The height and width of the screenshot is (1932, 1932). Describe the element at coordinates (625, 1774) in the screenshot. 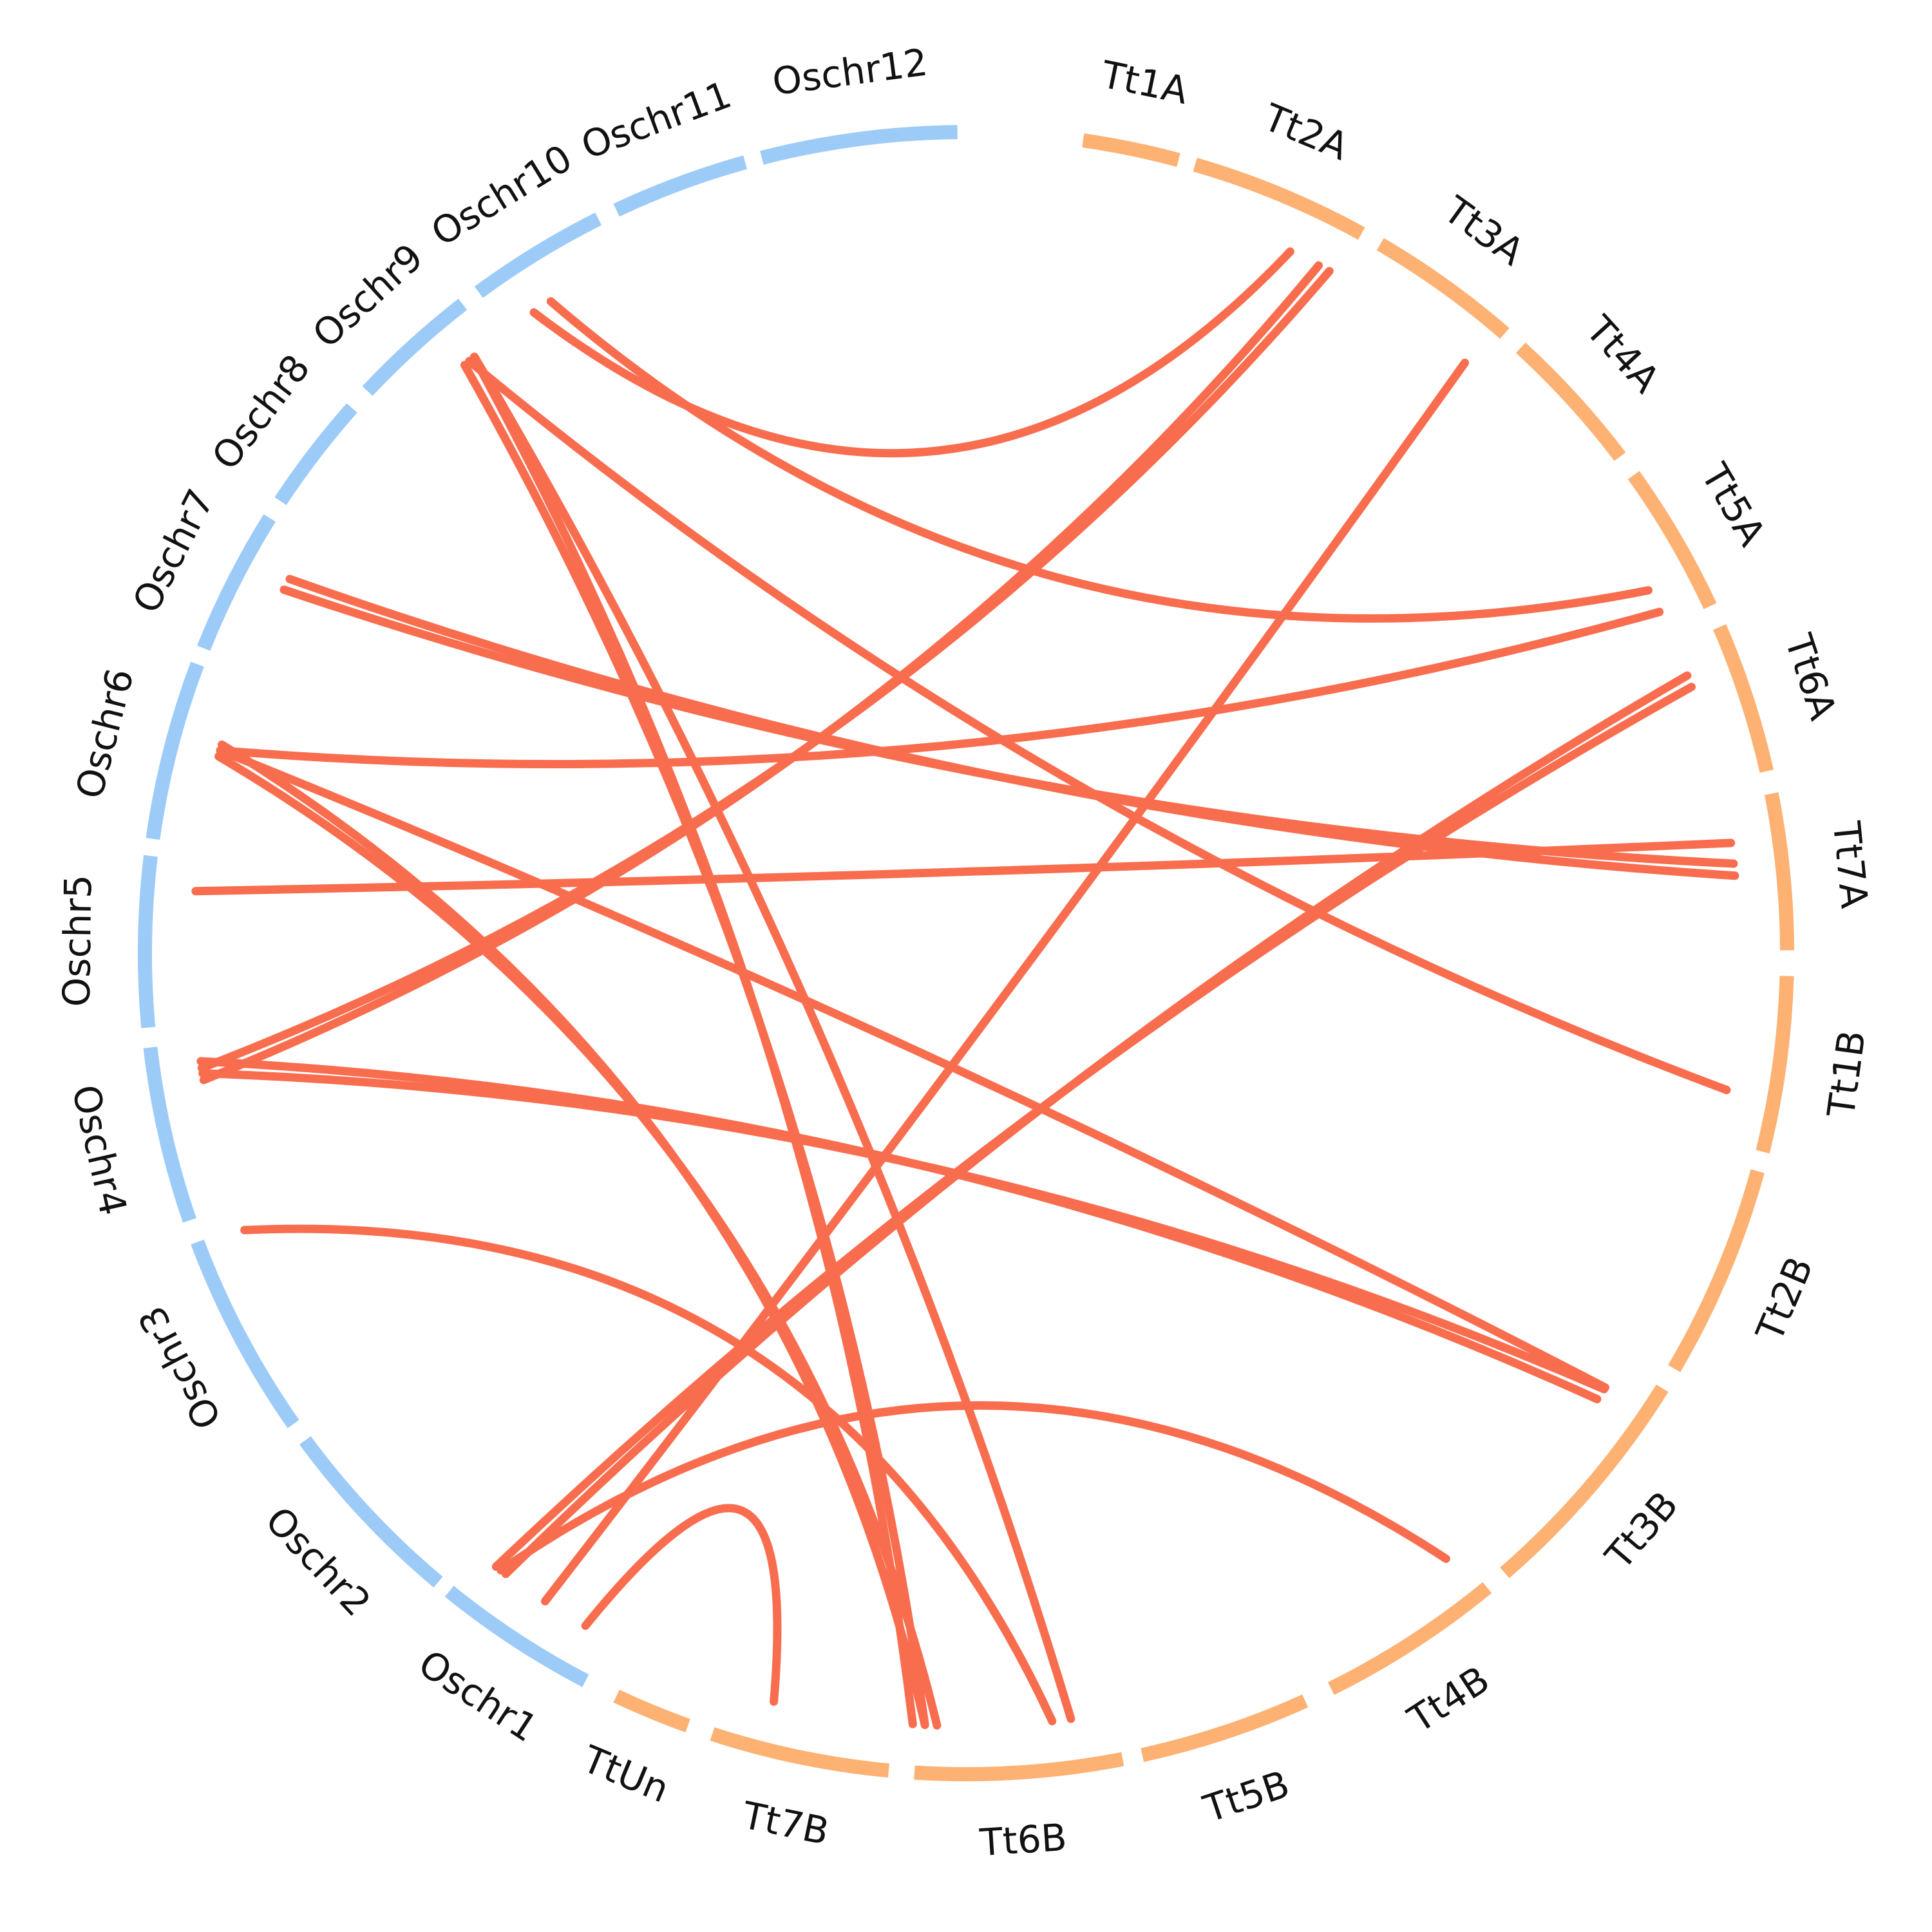

I see `label-ttun: TtUn` at that location.